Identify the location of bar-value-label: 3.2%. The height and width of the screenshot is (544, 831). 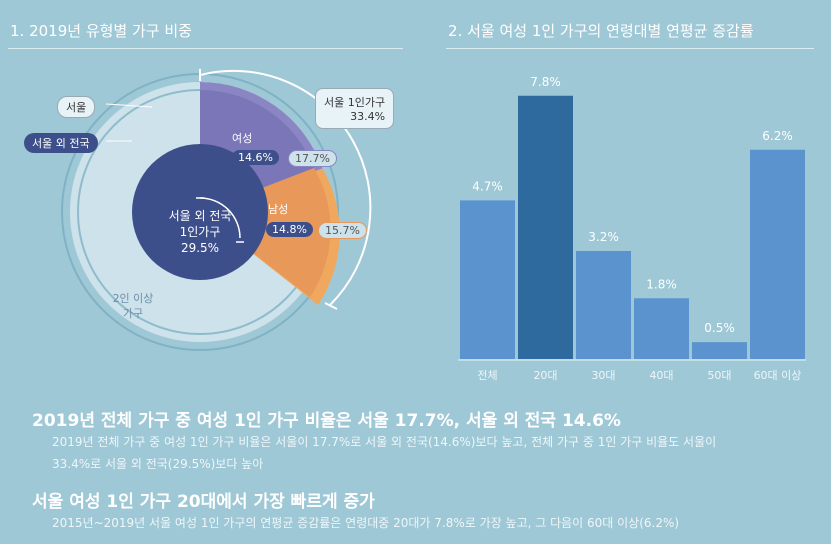
(603, 237).